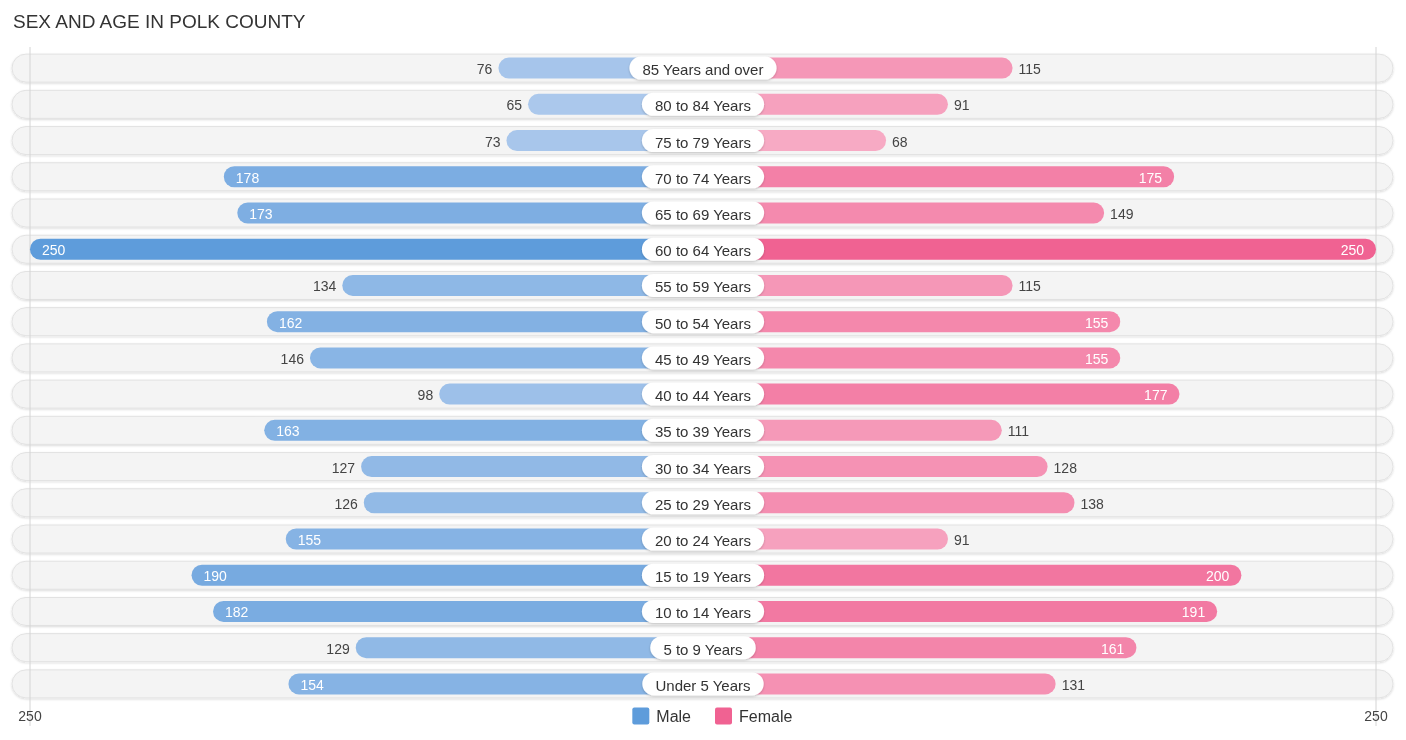 The height and width of the screenshot is (740, 1406). What do you see at coordinates (159, 21) in the screenshot?
I see `chart-title: SEX AND AGE IN POLK COUNTY` at bounding box center [159, 21].